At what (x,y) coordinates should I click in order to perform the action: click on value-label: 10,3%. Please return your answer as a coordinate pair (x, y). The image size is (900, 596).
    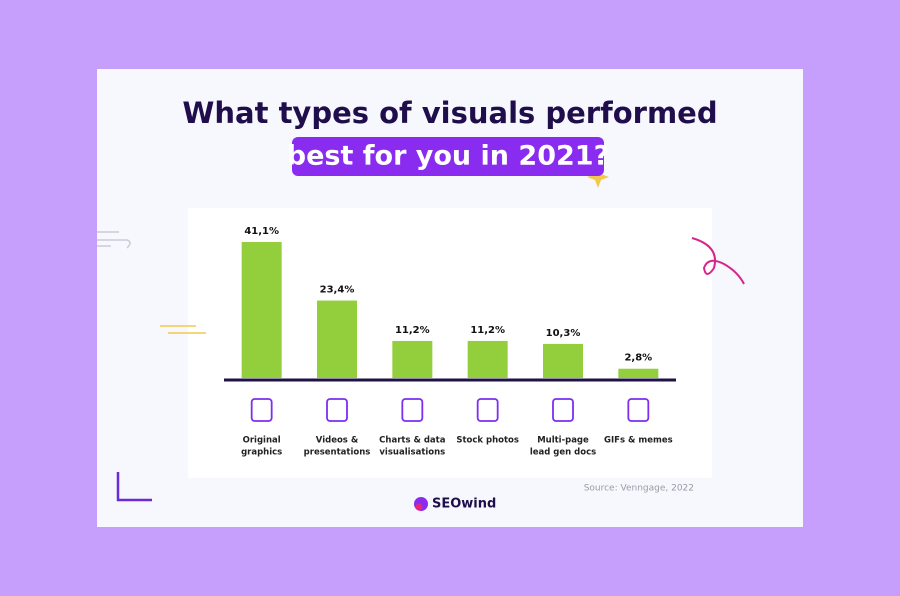
    Looking at the image, I should click on (563, 333).